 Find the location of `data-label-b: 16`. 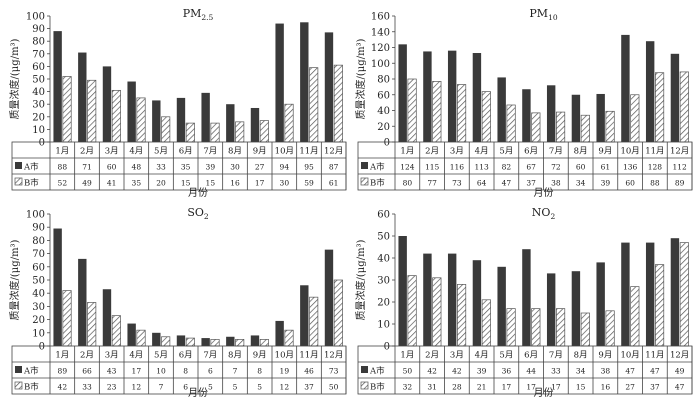

data-label-b: 16 is located at coordinates (235, 183).